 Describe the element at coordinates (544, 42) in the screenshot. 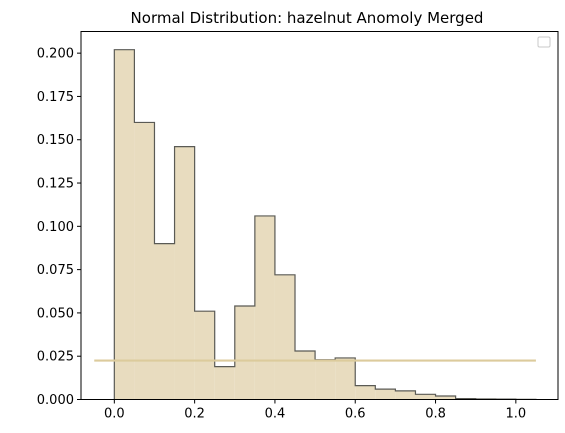

I see `legend-box` at that location.